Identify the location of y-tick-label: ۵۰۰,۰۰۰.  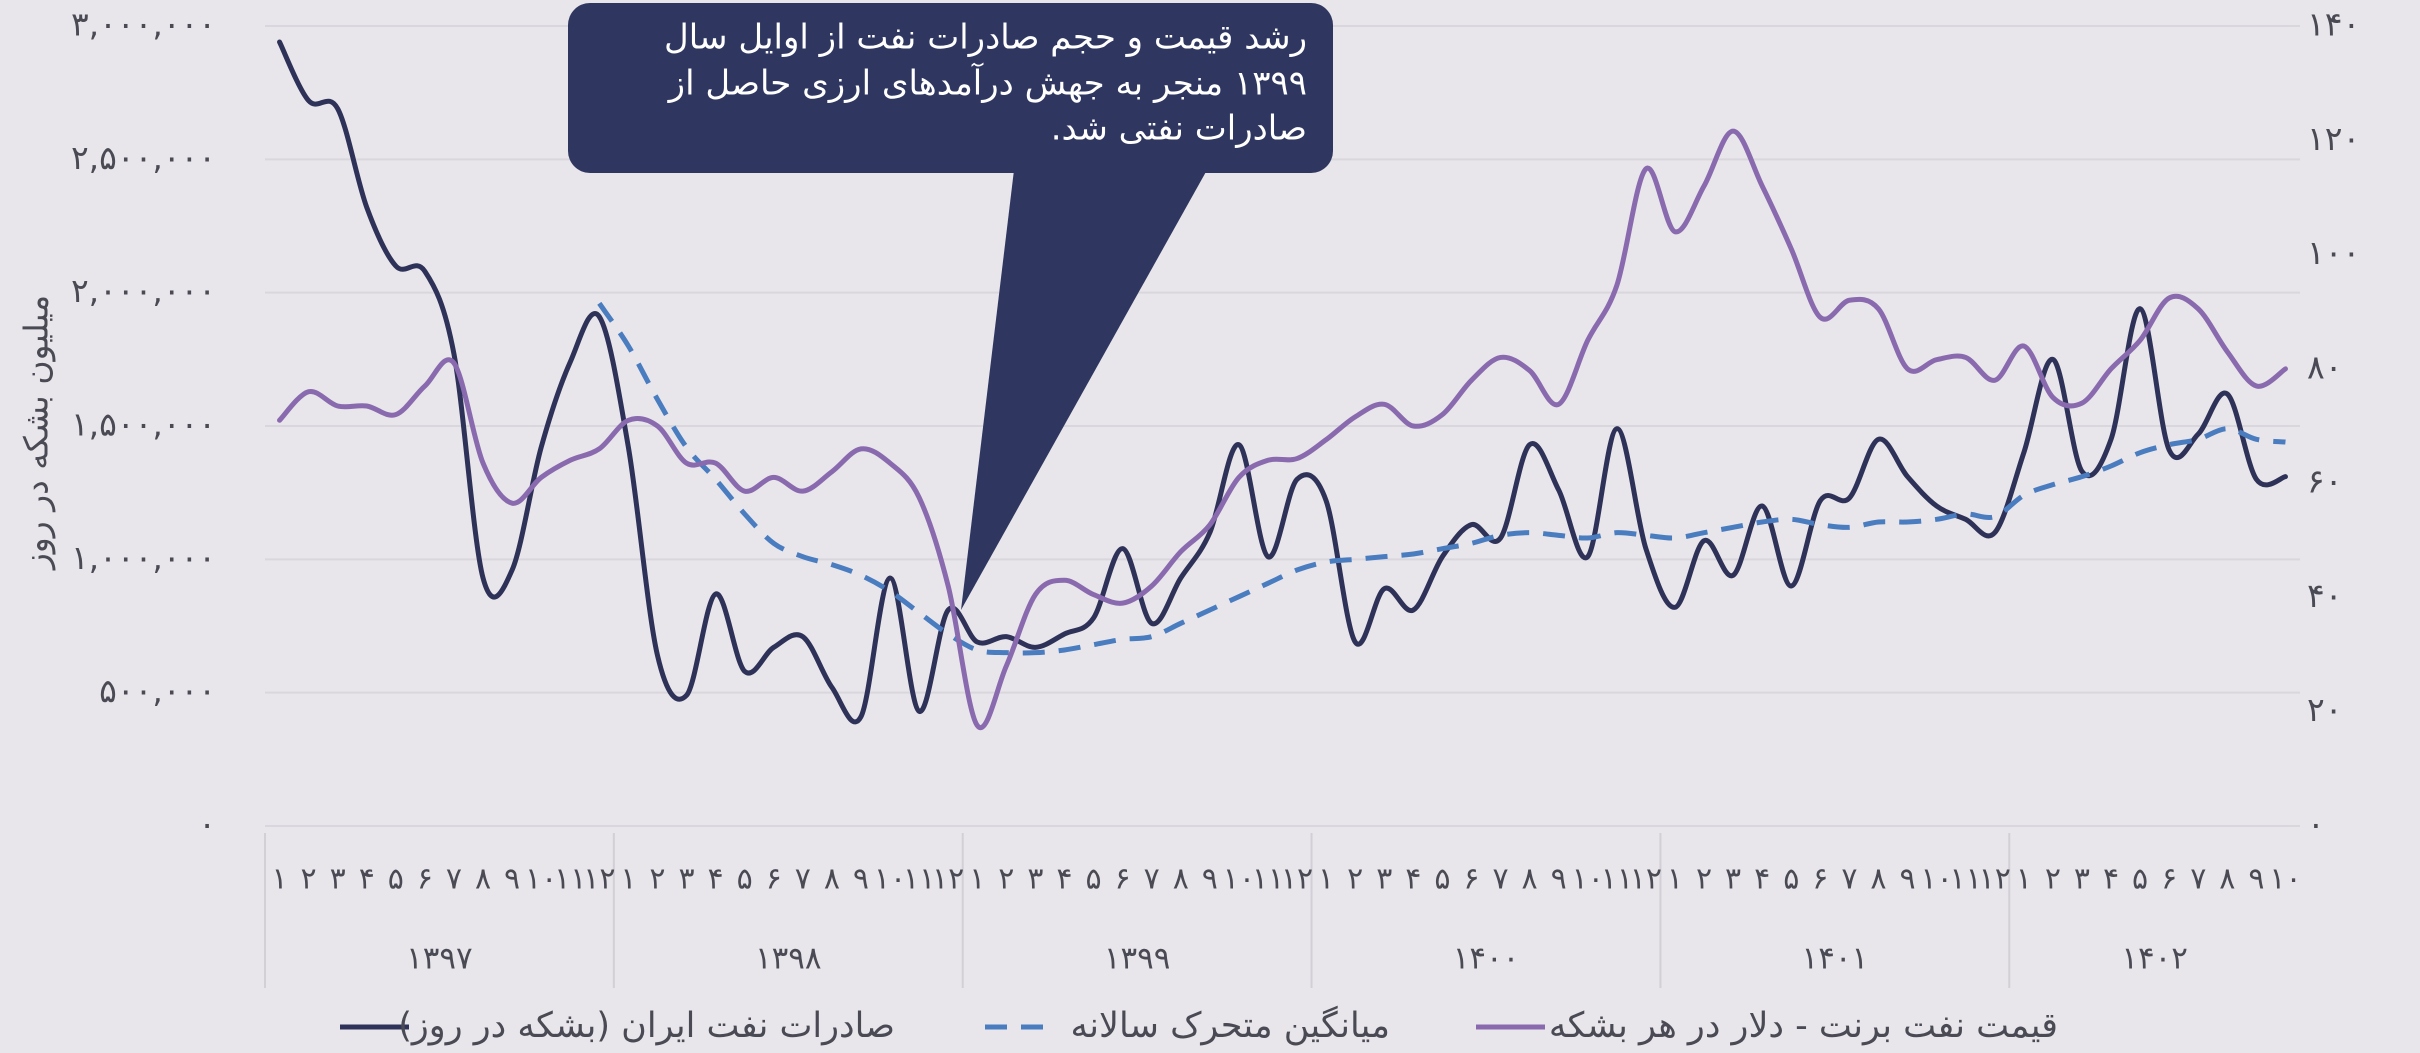
(157, 690).